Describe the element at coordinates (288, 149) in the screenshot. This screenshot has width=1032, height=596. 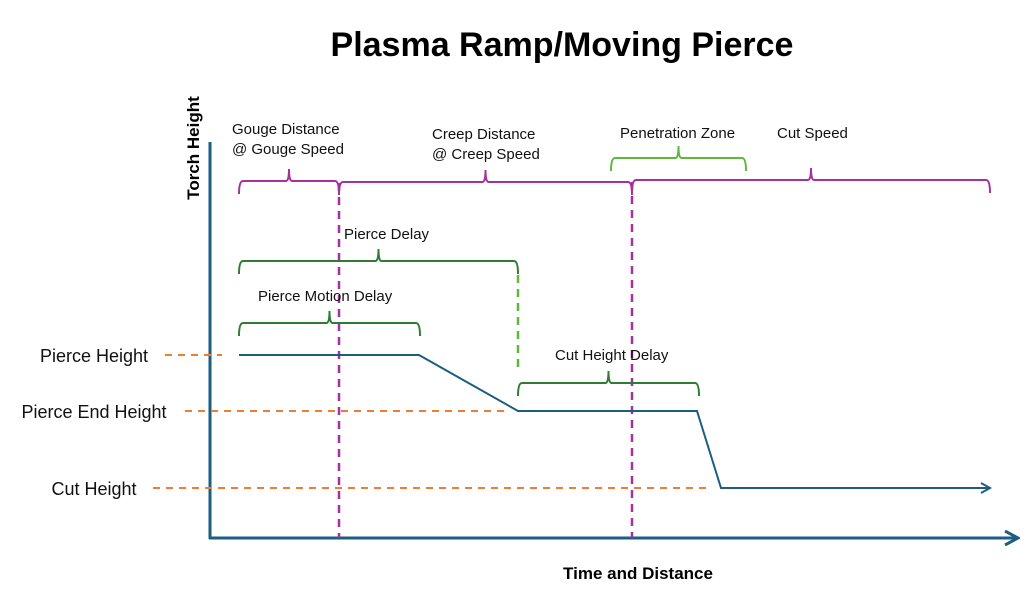
I see `gouge-label-line2: @ Gouge Speed` at that location.